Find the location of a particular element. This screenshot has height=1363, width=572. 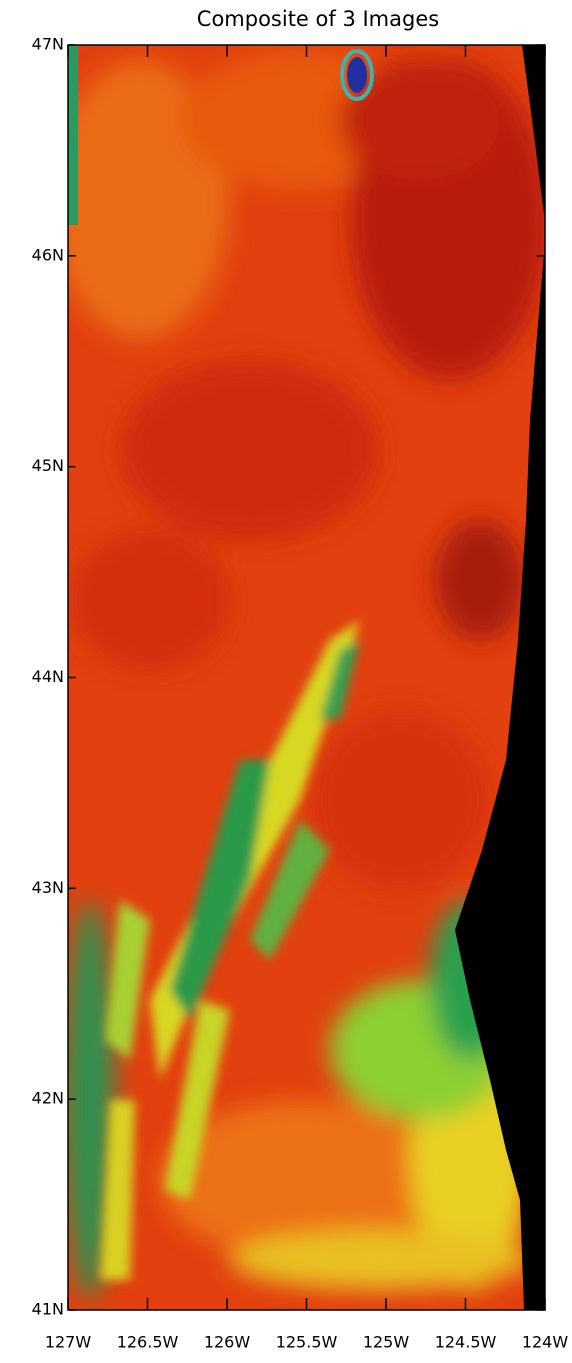

lon-tick-label: 124W is located at coordinates (545, 1342).